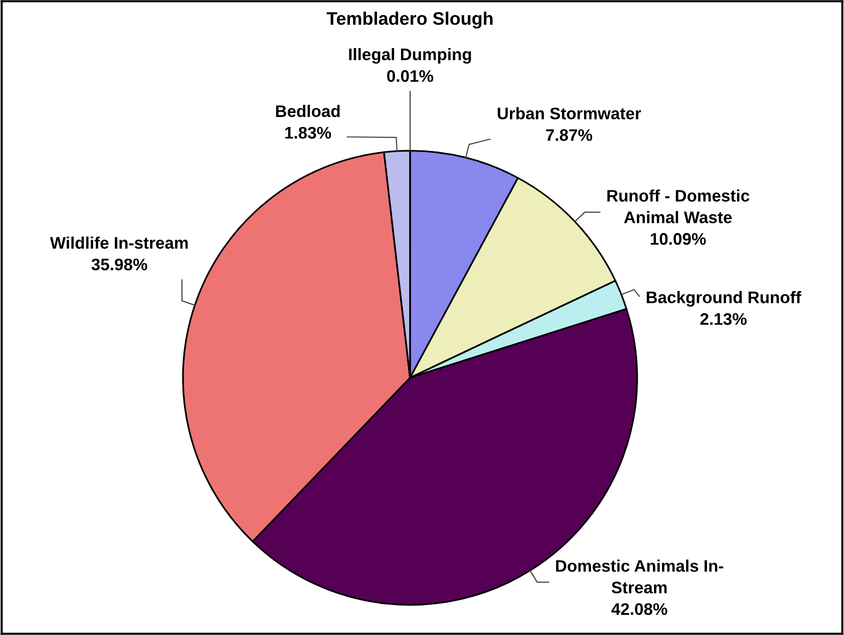 The width and height of the screenshot is (844, 635). What do you see at coordinates (723, 319) in the screenshot?
I see `data-label: 2.13%` at bounding box center [723, 319].